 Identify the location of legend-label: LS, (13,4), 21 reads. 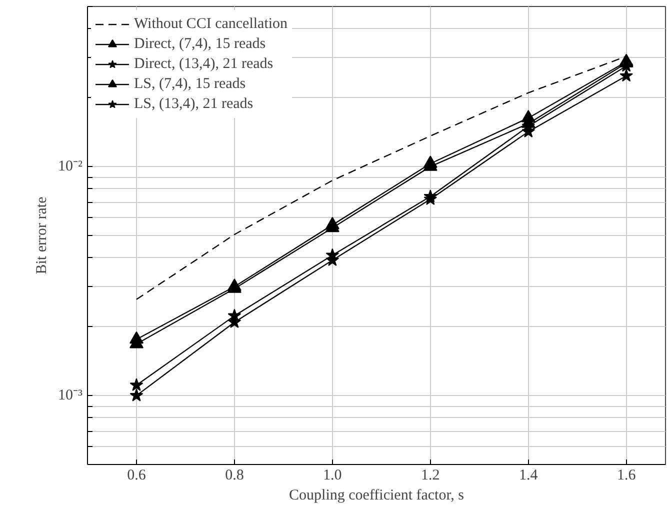
(194, 104).